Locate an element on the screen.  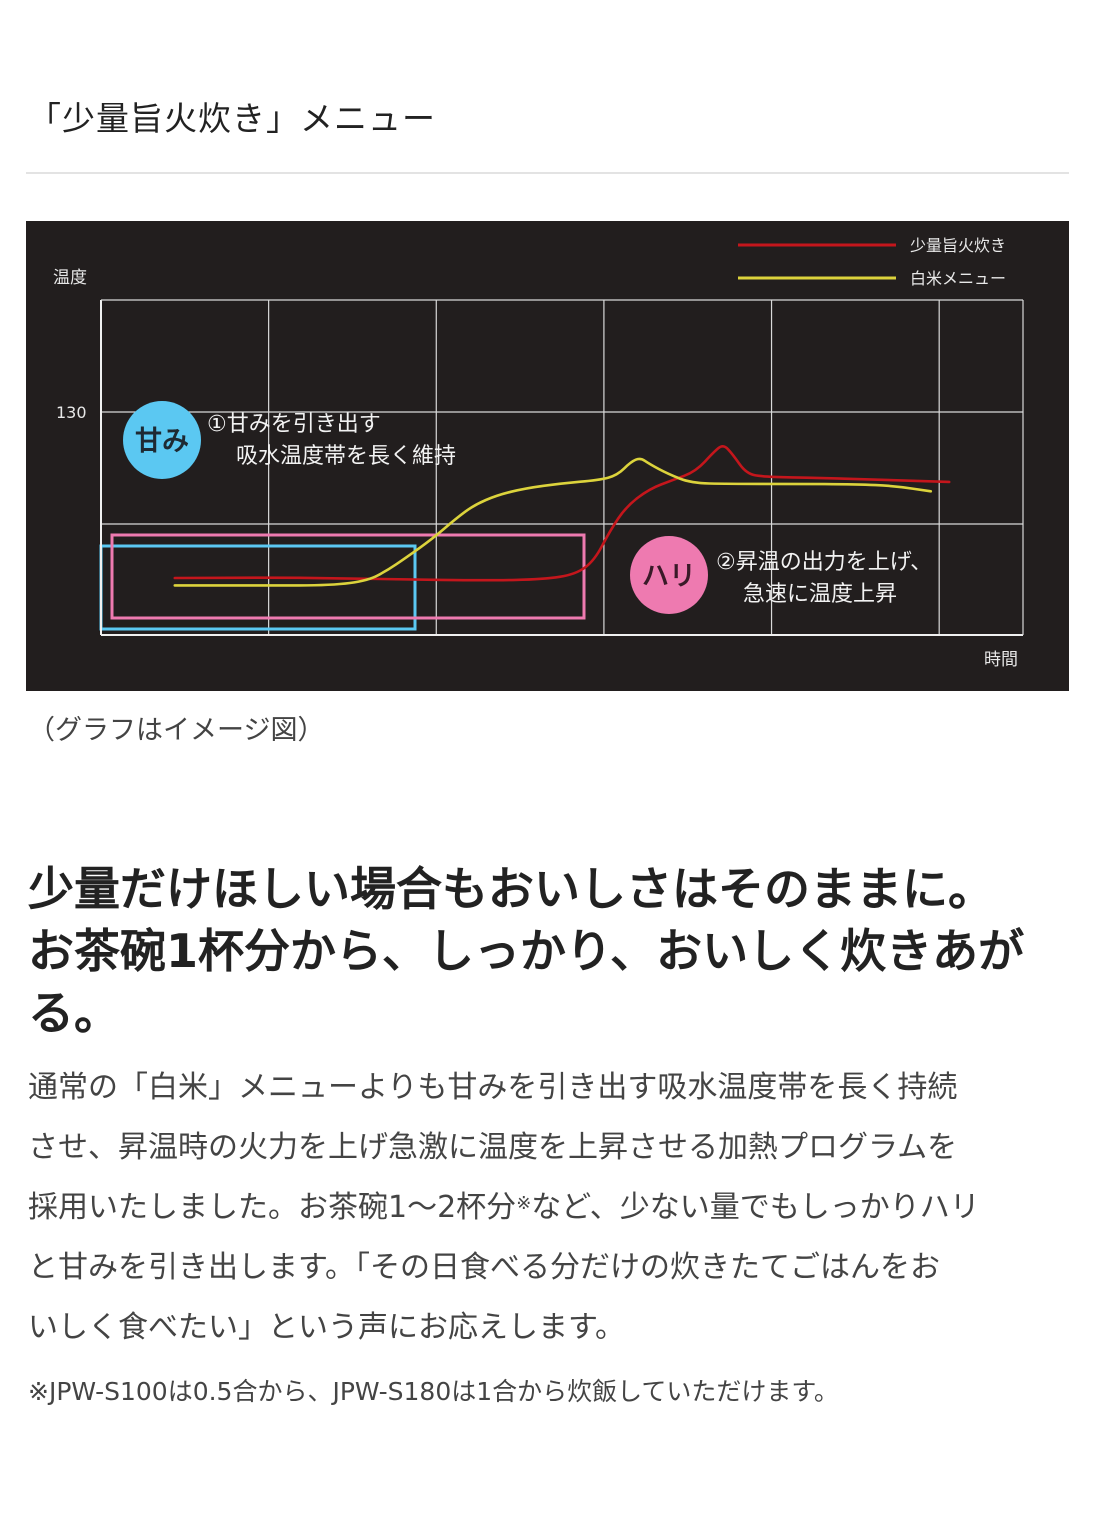
headline-line: お茶碗1杯分から、しっかり、おいしく炊きあが is located at coordinates (526, 951).